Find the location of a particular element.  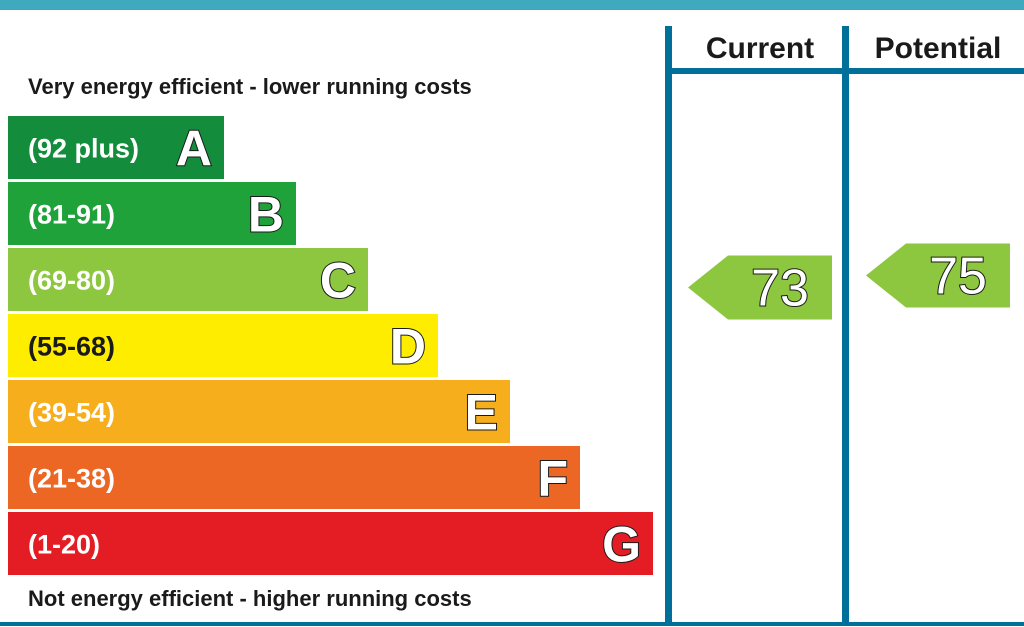

band-letter-c: C is located at coordinates (338, 281).